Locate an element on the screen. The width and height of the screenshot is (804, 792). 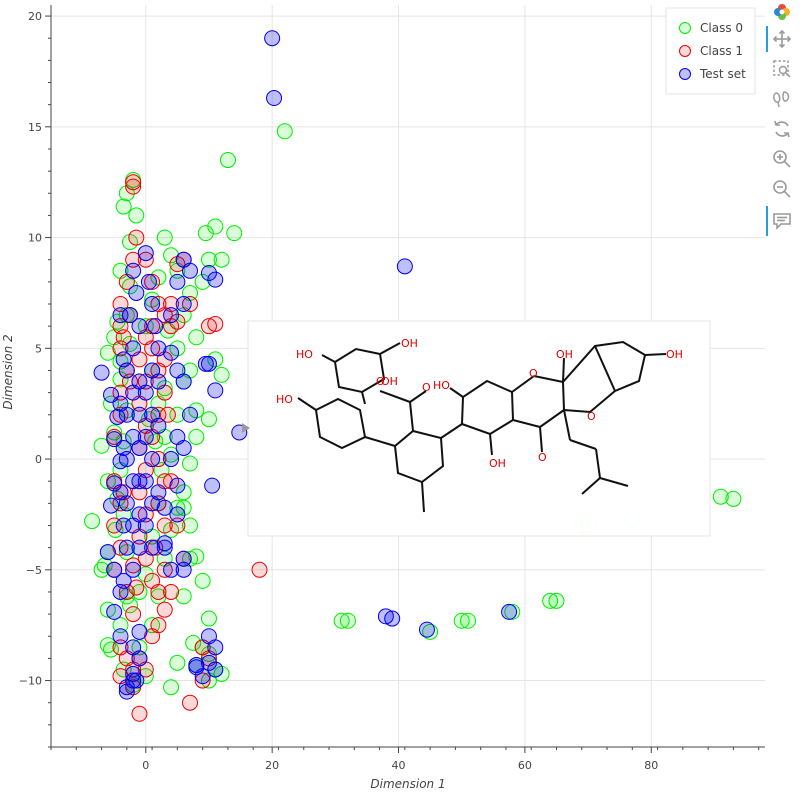
legend-item-test-set: Test set is located at coordinates (713, 74).